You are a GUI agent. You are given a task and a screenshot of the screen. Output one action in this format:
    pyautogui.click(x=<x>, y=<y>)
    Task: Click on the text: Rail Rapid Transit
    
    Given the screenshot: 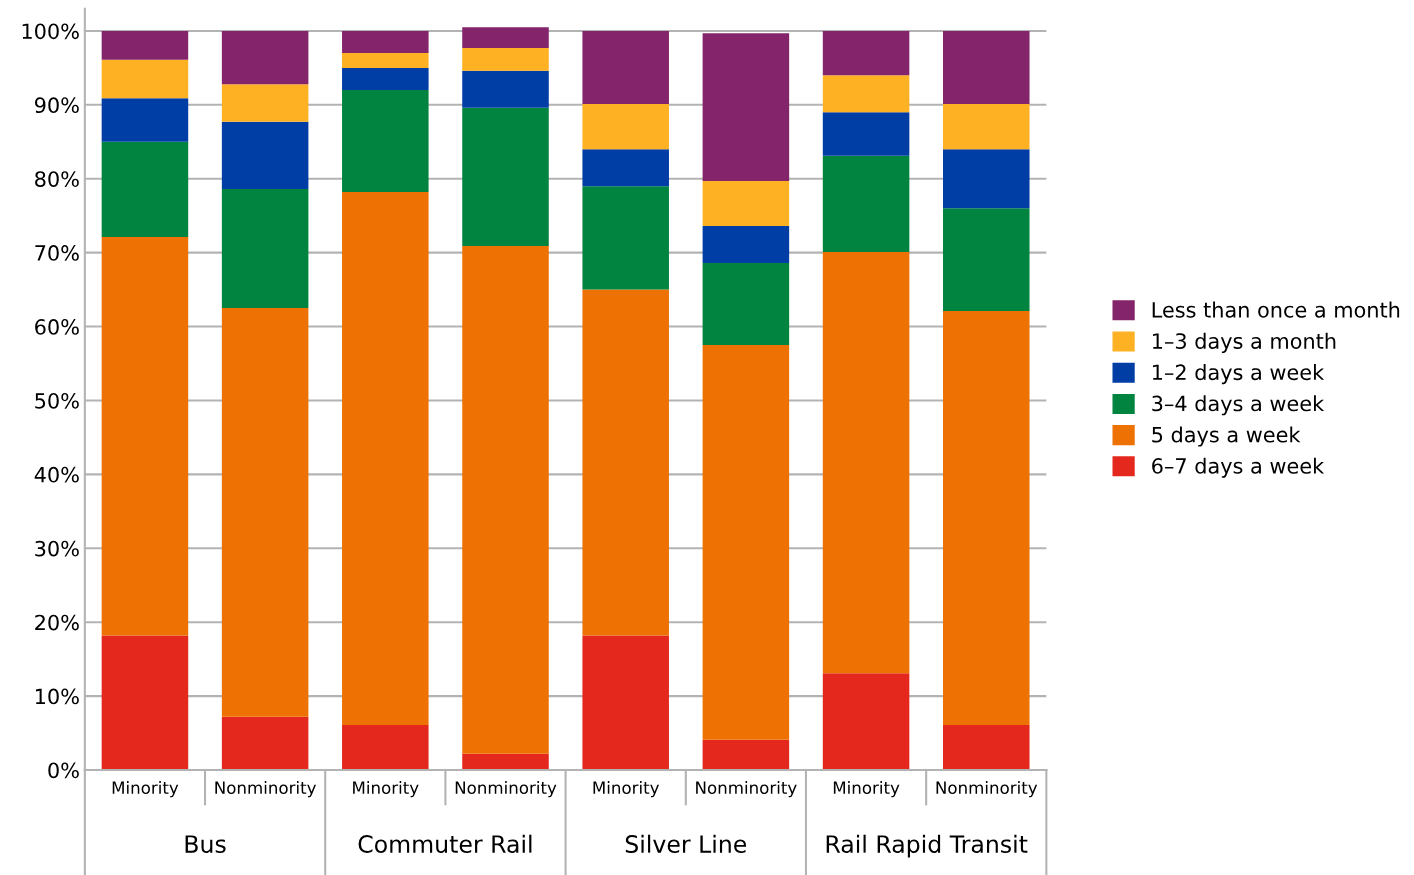 What is the action you would take?
    pyautogui.click(x=927, y=846)
    